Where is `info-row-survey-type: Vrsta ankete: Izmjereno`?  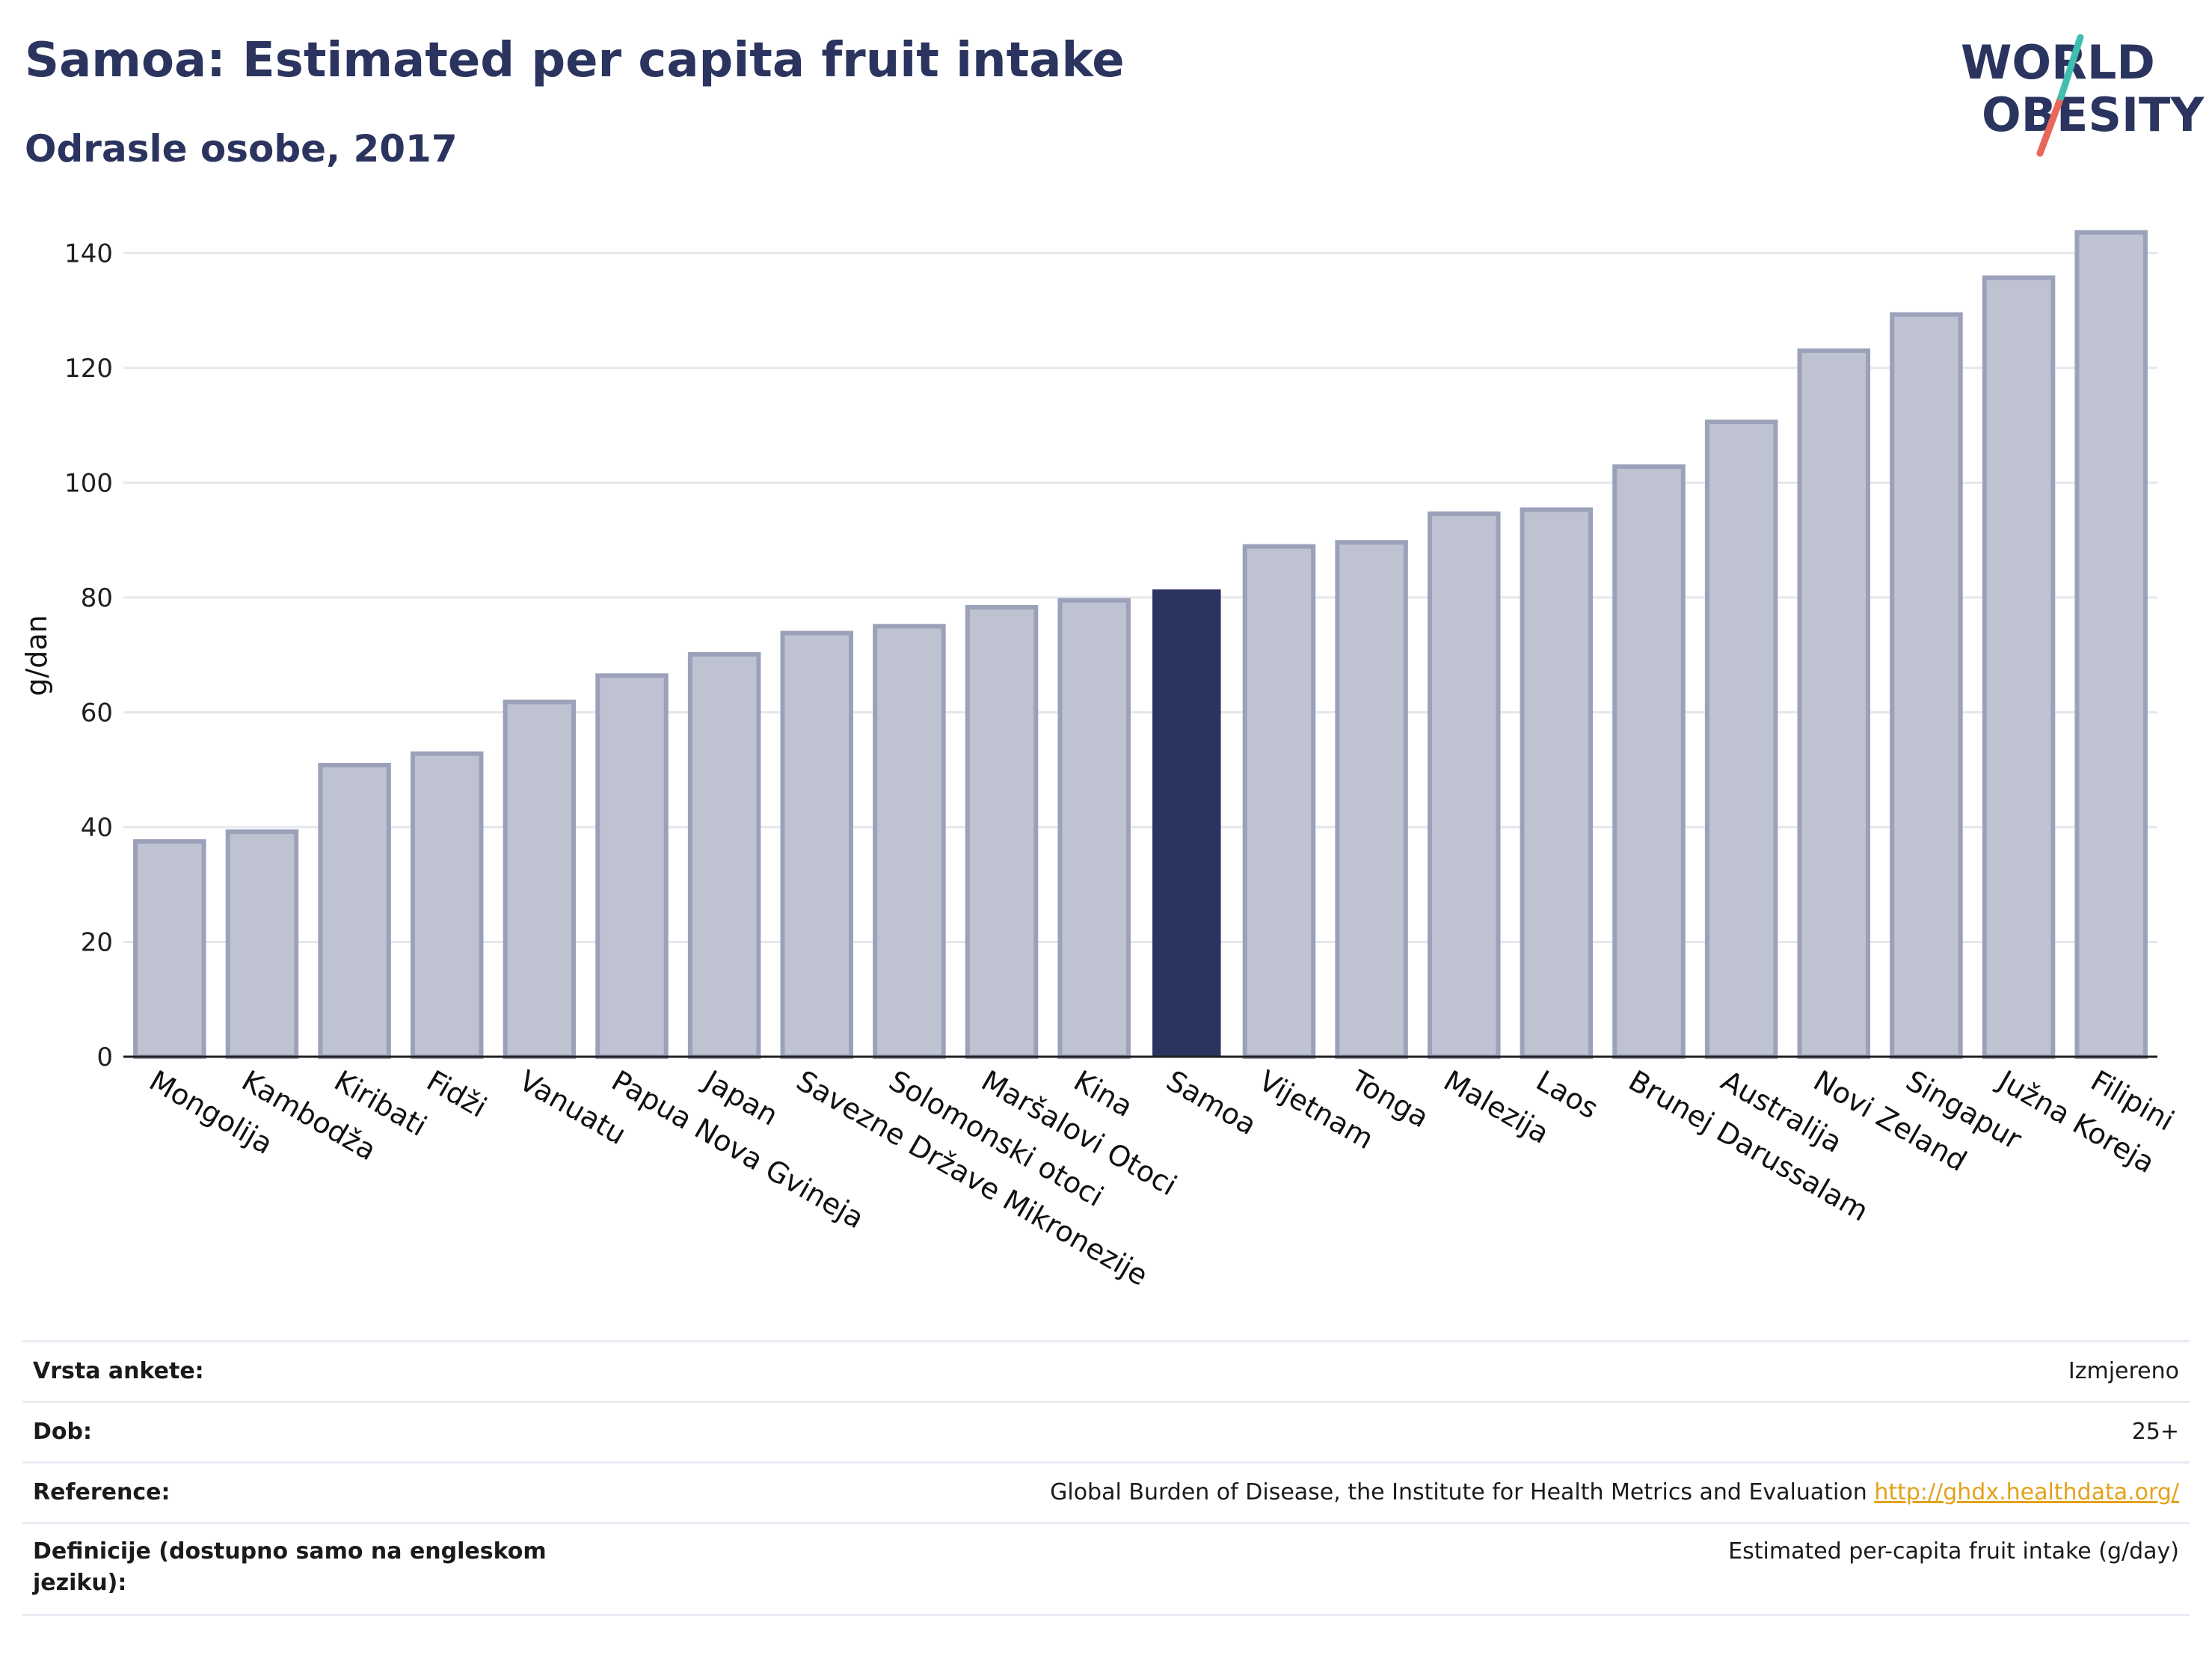 info-row-survey-type: Vrsta ankete: Izmjereno is located at coordinates (1106, 1370).